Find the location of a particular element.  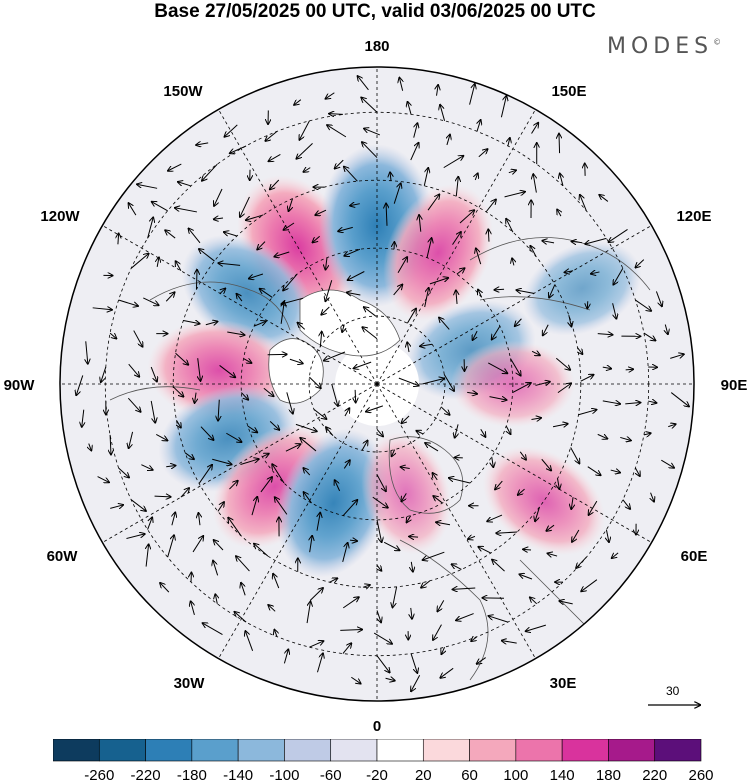

meridian-line is located at coordinates (240, 305).